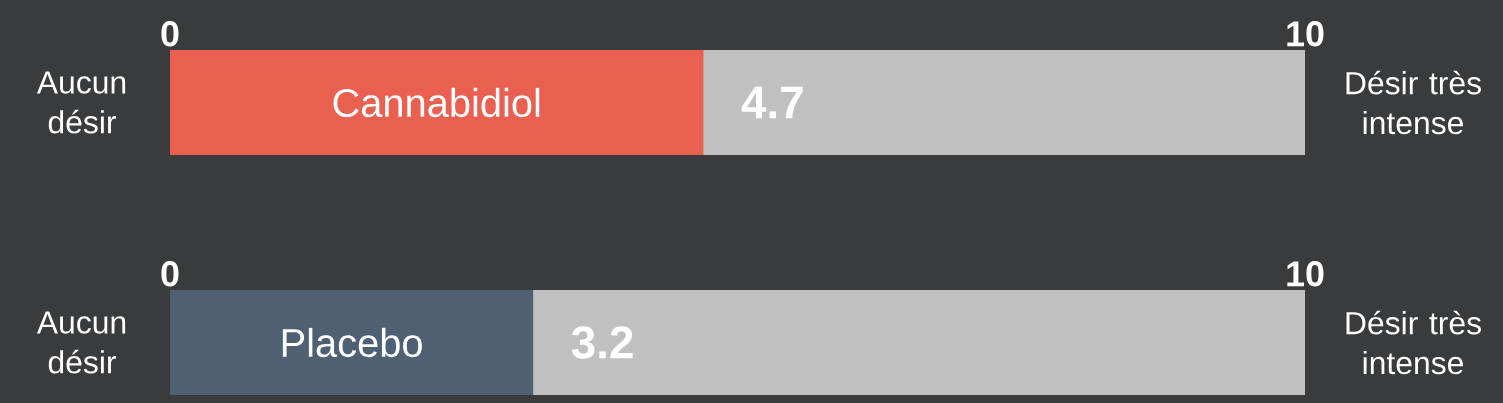 This screenshot has width=1503, height=403. I want to click on data-label: 4.7, so click(772, 102).